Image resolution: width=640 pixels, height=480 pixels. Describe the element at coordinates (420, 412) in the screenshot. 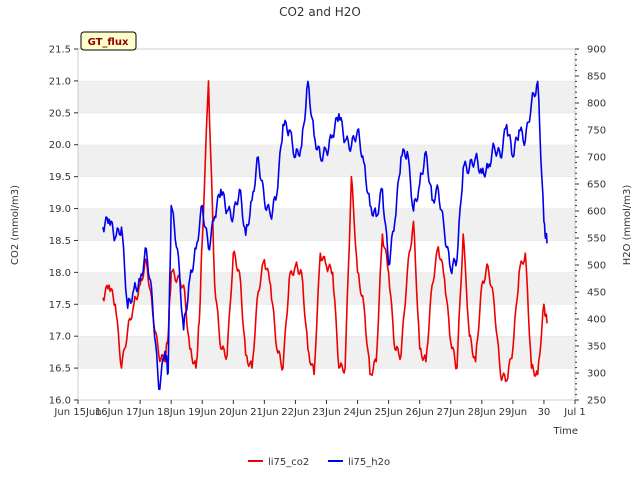

I see `x-tick-label: 26Jun` at that location.